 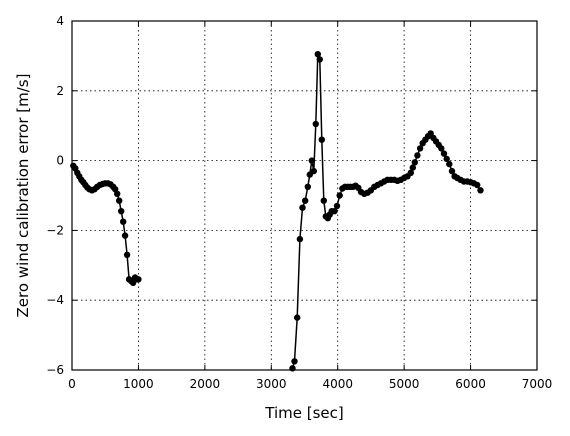 What do you see at coordinates (310, 384) in the screenshot?
I see `x-tick-labels: 0 1000 2000 3000 4000 5000 6000 7000` at bounding box center [310, 384].